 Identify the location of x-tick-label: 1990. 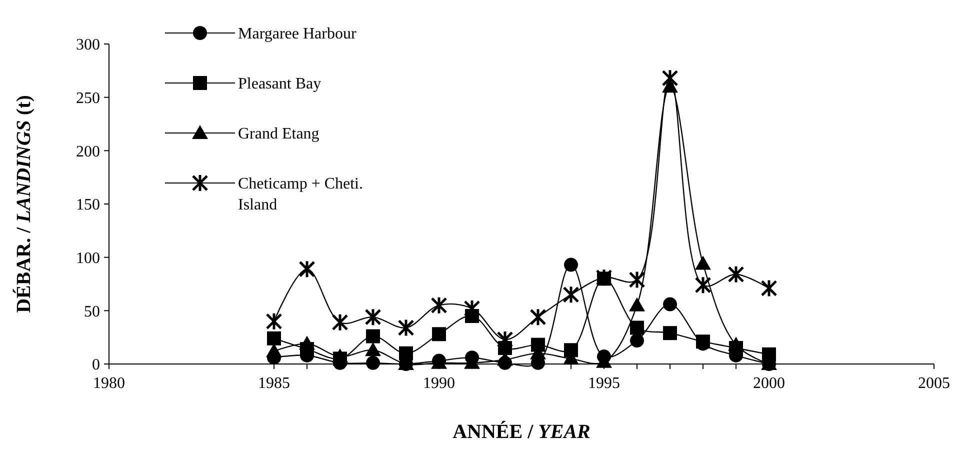
(439, 383).